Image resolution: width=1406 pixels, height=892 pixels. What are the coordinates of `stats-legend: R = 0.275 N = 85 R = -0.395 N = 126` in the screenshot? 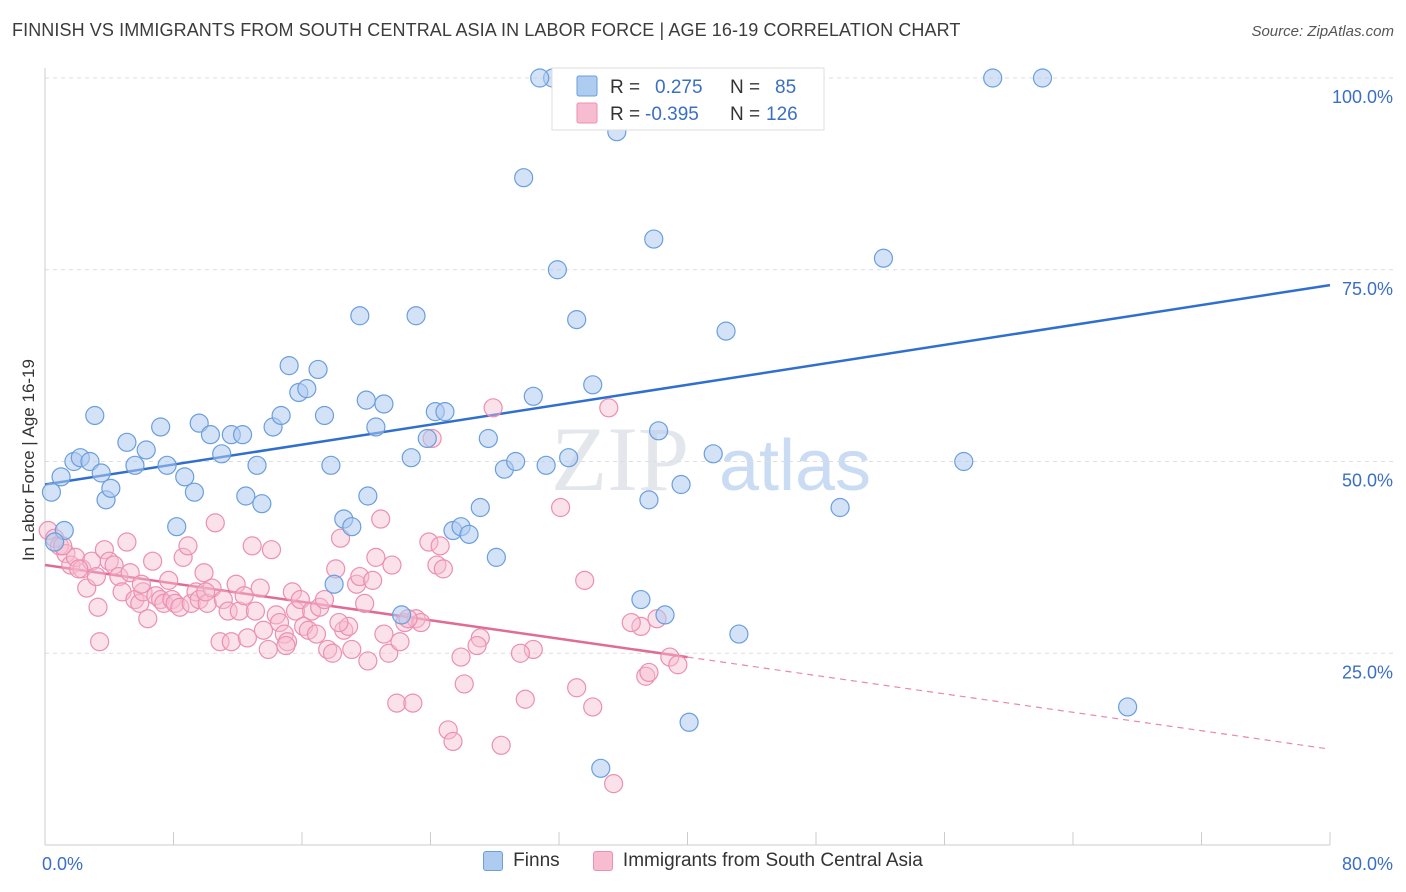 It's located at (688, 99).